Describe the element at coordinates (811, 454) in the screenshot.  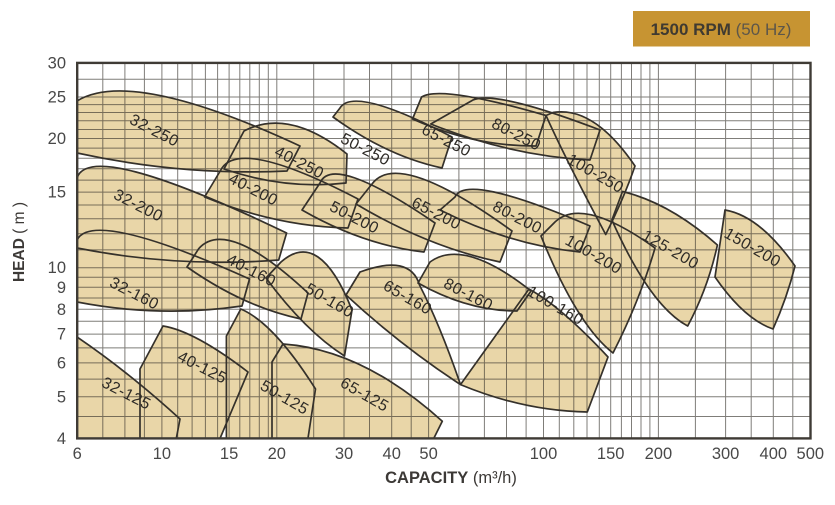
I see `svg-text: 500` at that location.